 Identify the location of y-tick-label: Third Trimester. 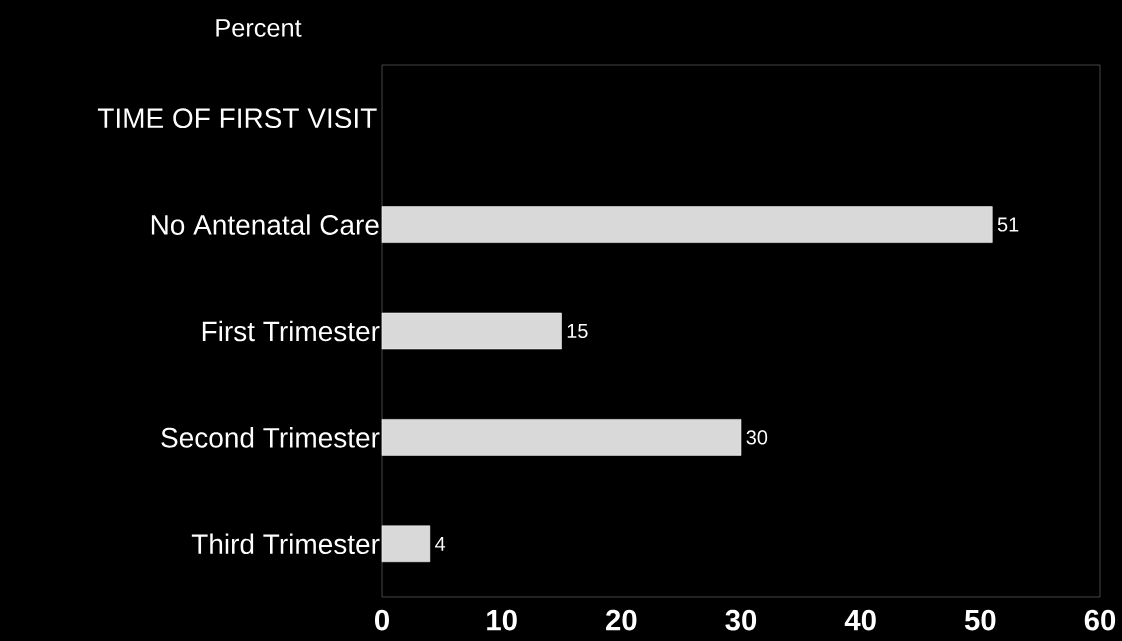
(285, 544).